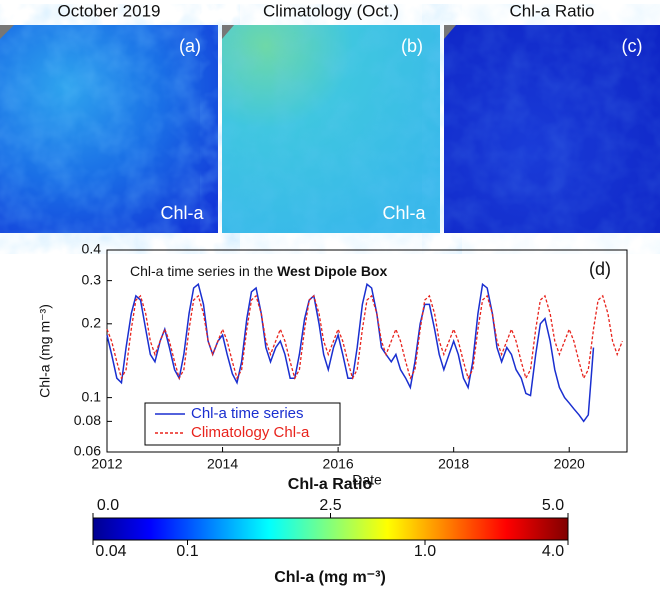 Image resolution: width=660 pixels, height=610 pixels. What do you see at coordinates (108, 505) in the screenshot?
I see `colorbar-top-label: 0.0` at bounding box center [108, 505].